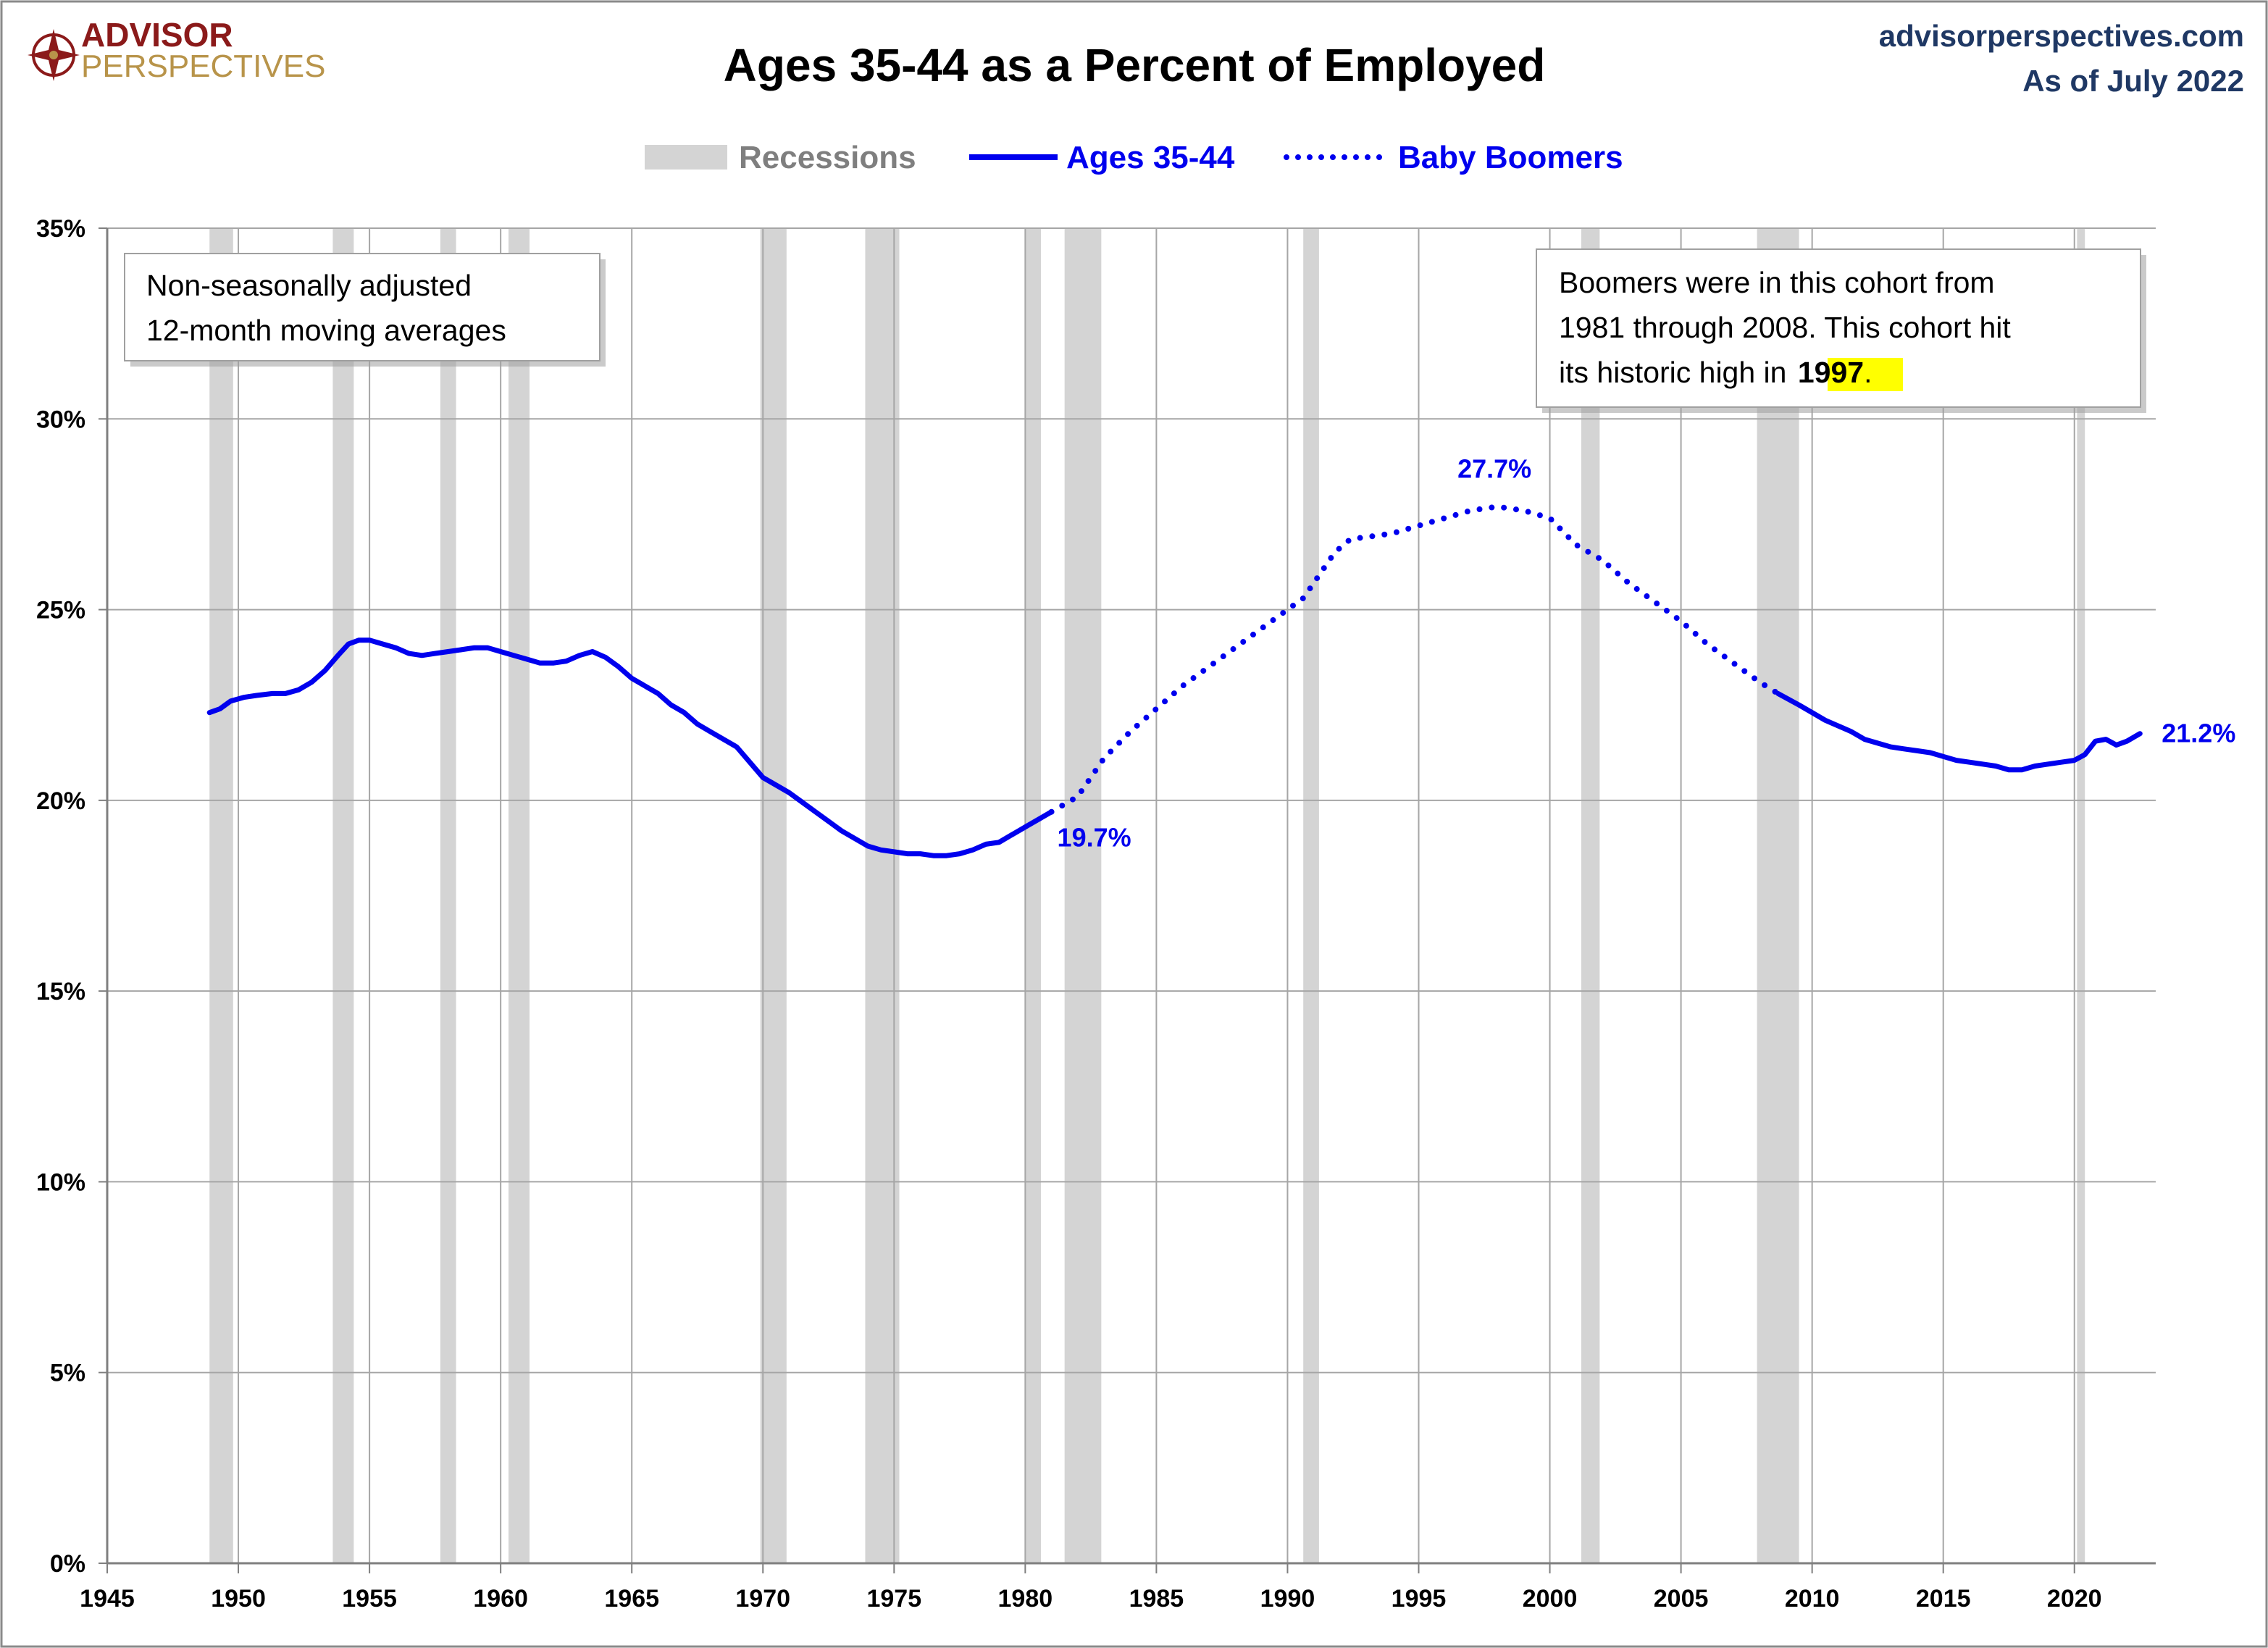  Describe the element at coordinates (1550, 1599) in the screenshot. I see `x-tick-label: 2000` at that location.